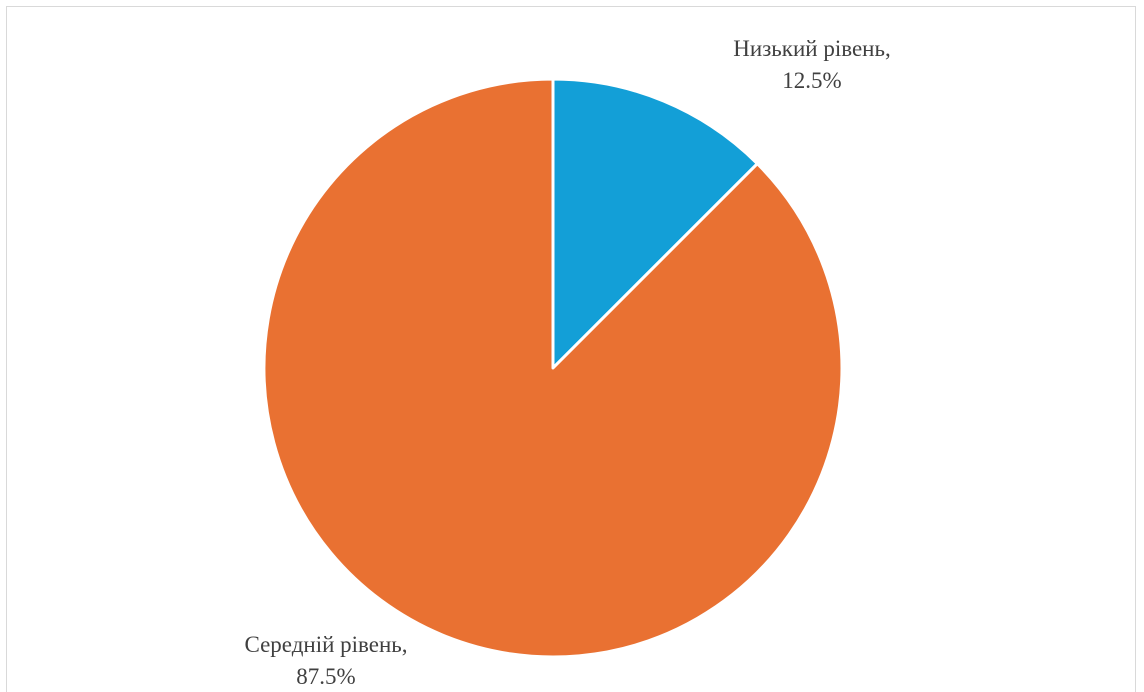 This screenshot has height=692, width=1144. Describe the element at coordinates (325, 644) in the screenshot. I see `data-label-slice-1-category: Середній рівень,` at that location.